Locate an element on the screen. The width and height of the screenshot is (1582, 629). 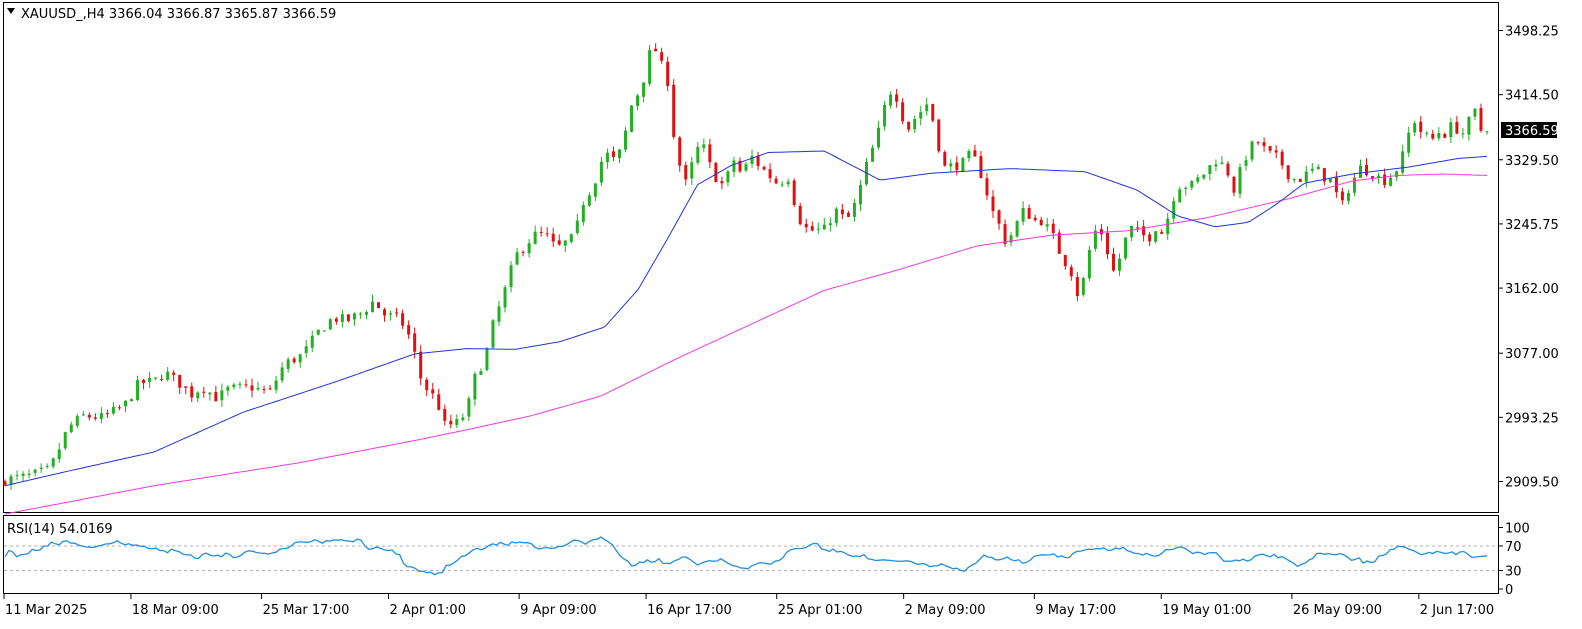
time-tick: 19 May 01:00 is located at coordinates (1205, 606).